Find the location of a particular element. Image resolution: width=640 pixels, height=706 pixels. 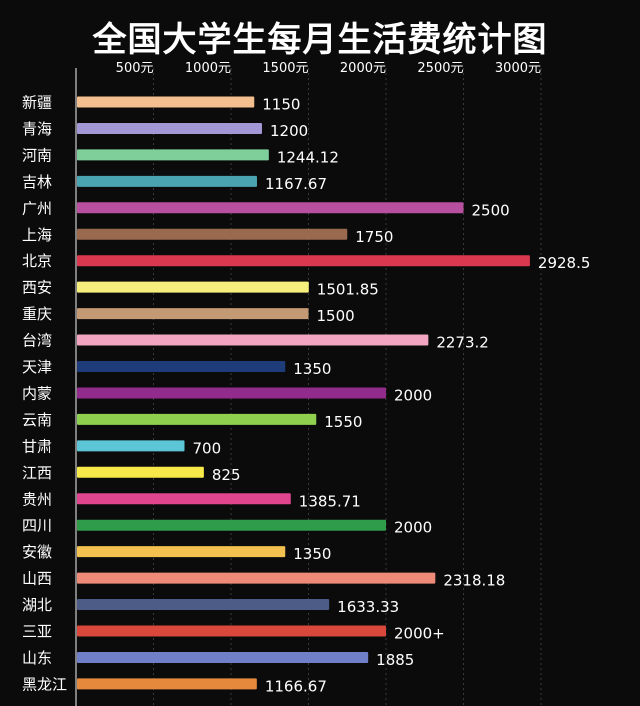

value-label-上海: 1750 is located at coordinates (374, 237).